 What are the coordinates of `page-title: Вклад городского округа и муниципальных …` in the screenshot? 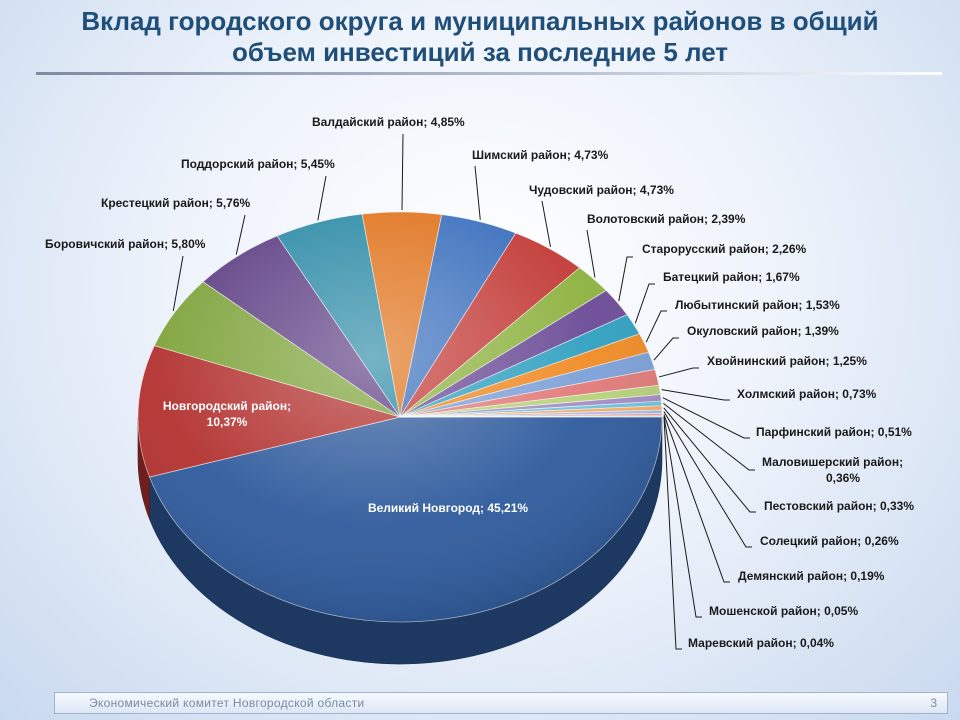 It's located at (480, 37).